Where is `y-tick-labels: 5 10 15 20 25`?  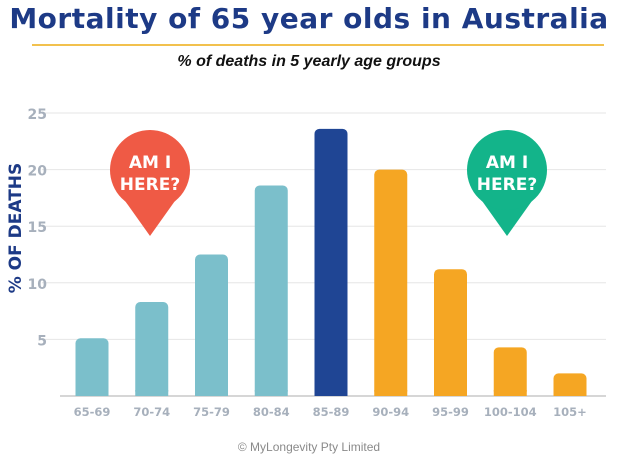
y-tick-labels: 5 10 15 20 25 is located at coordinates (38, 228).